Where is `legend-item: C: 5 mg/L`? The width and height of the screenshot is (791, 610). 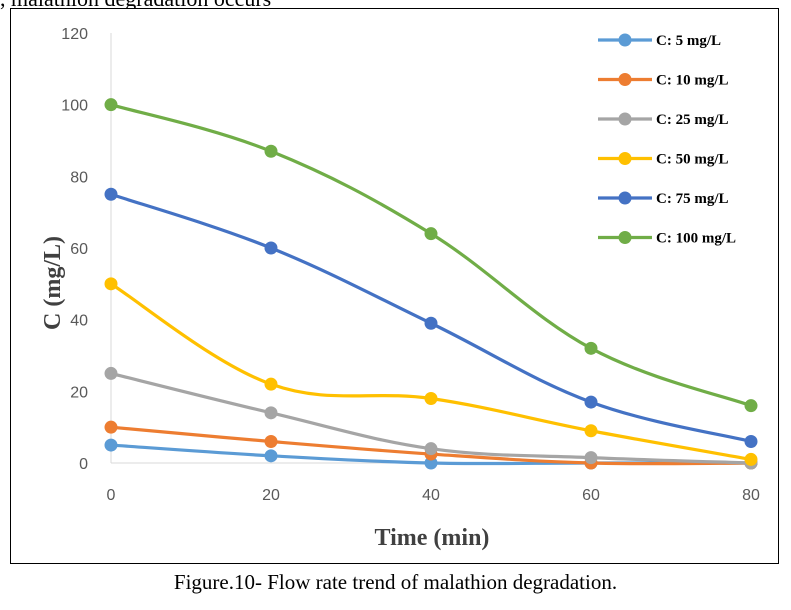
legend-item: C: 5 mg/L is located at coordinates (659, 41).